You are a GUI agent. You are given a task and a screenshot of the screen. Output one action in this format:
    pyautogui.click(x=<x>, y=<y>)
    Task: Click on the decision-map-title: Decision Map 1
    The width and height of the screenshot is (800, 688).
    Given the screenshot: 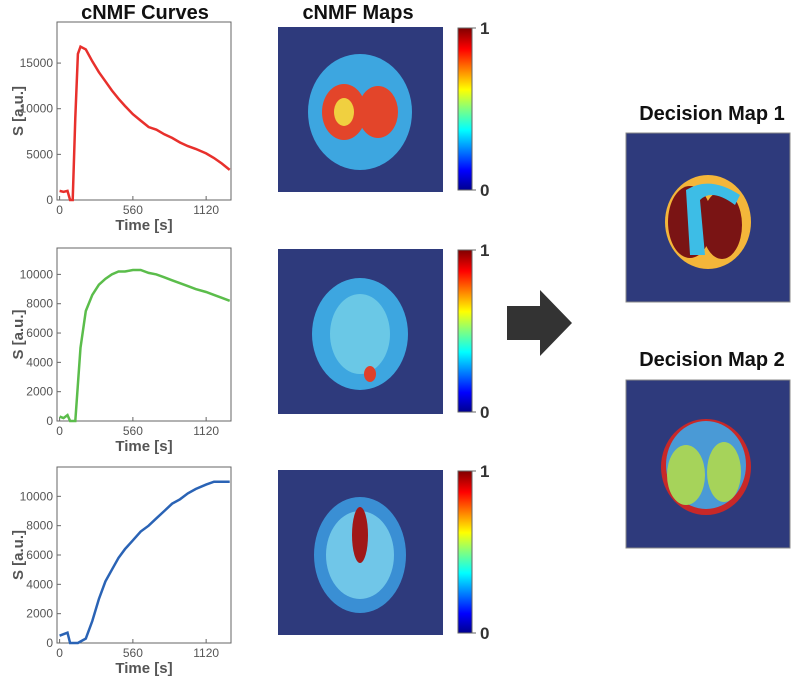 What is the action you would take?
    pyautogui.click(x=712, y=114)
    